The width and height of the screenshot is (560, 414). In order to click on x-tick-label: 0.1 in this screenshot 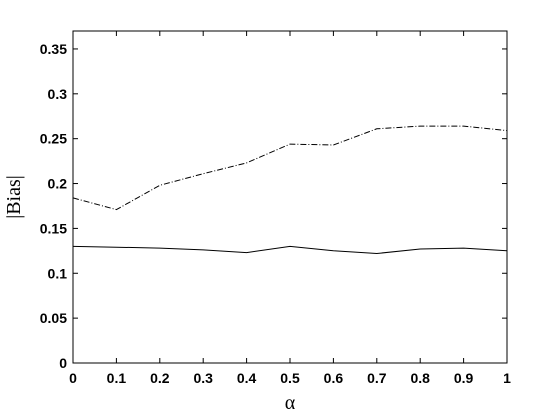, I will do `click(117, 378)`.